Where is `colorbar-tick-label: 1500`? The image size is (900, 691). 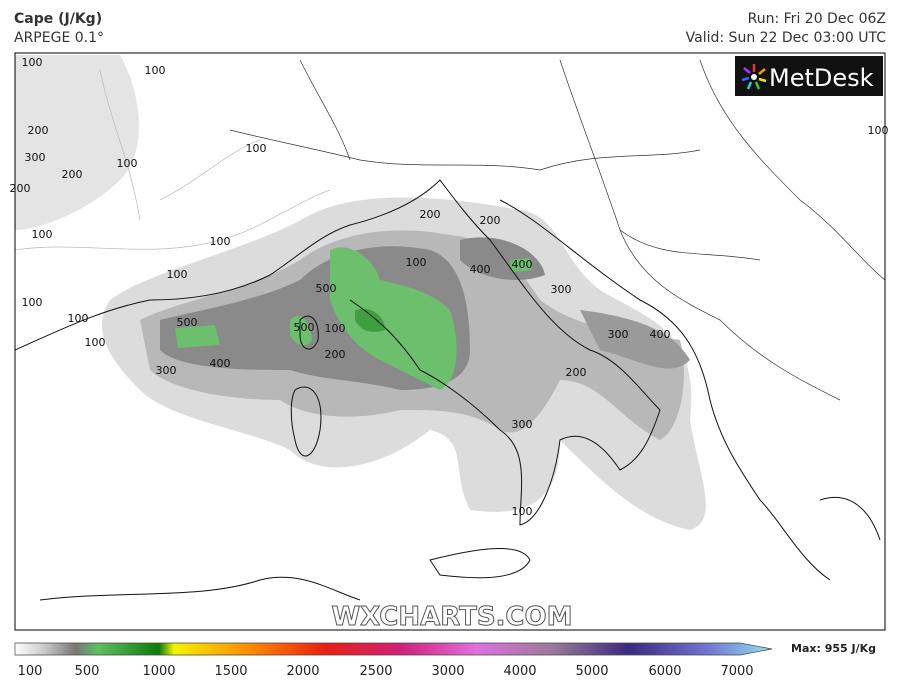
colorbar-tick-label: 1500 is located at coordinates (230, 671).